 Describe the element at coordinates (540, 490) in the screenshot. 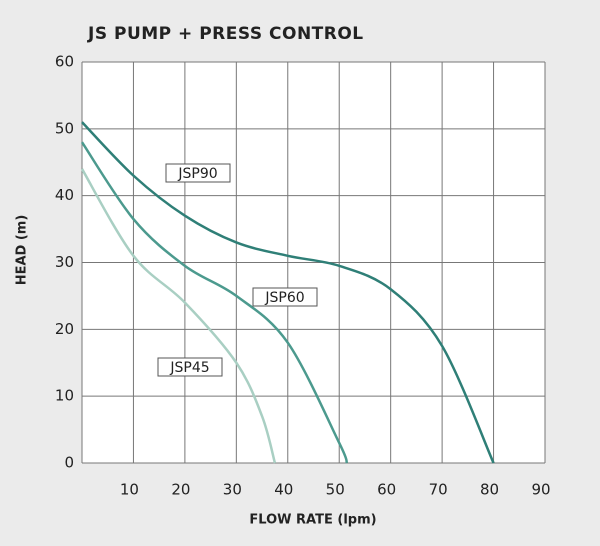

I see `x-tick-label: 90` at that location.